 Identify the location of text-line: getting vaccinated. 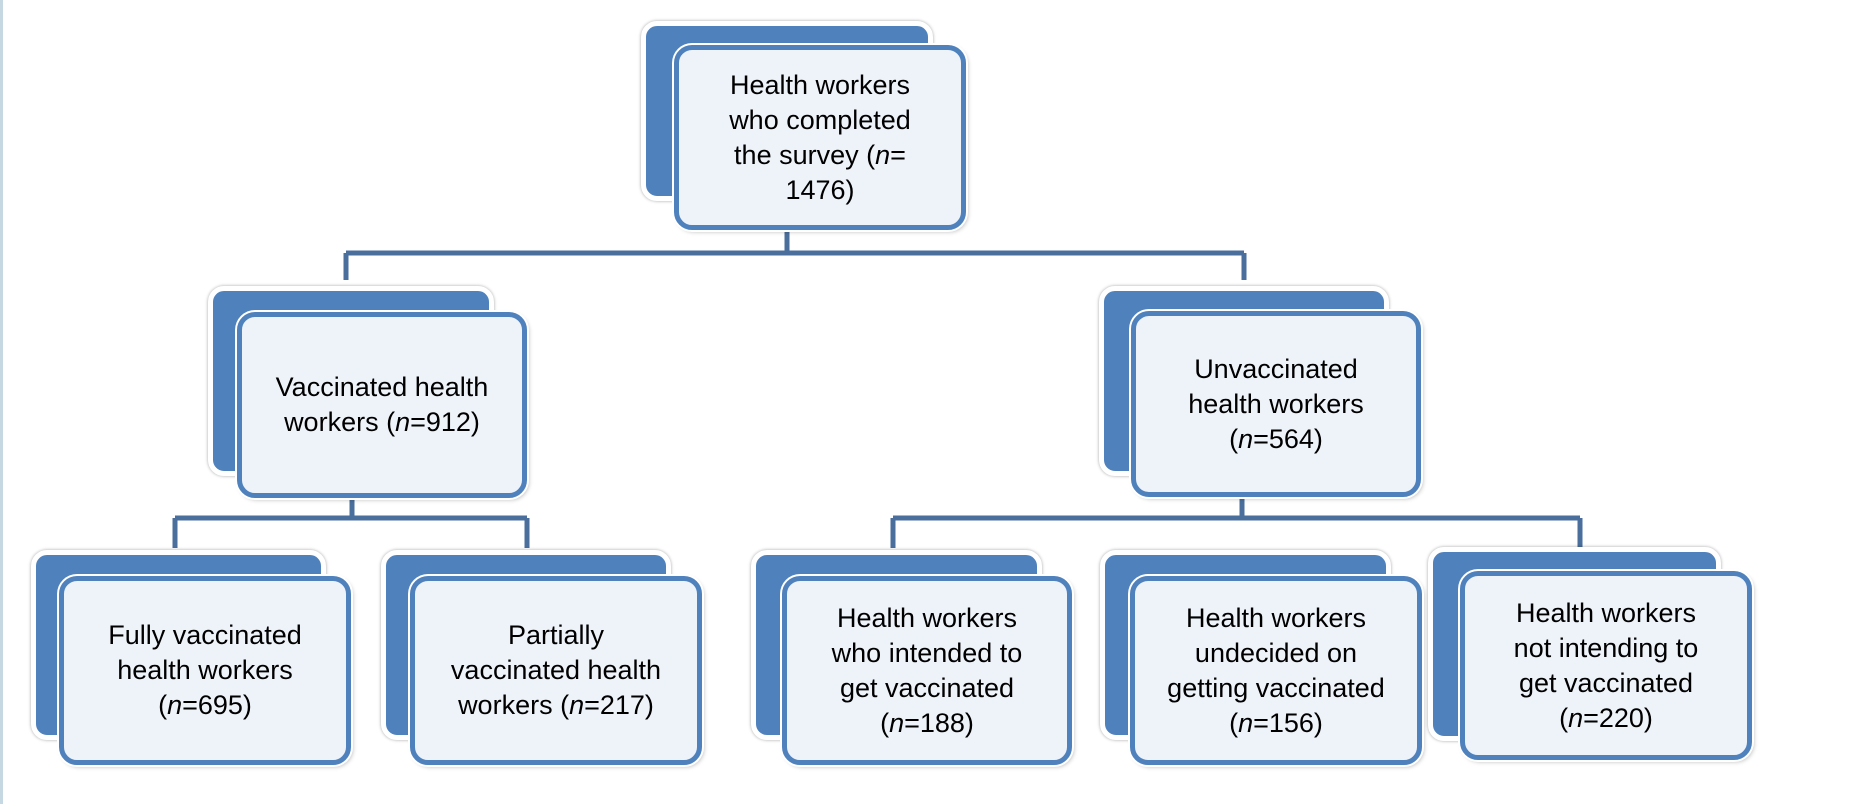
(1276, 687).